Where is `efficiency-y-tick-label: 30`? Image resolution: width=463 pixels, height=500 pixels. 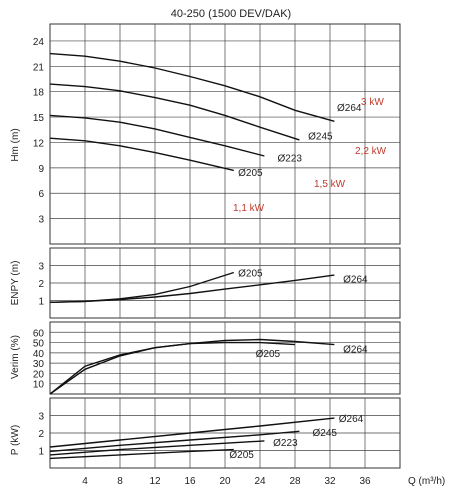
efficiency-y-tick-label: 30 is located at coordinates (39, 364).